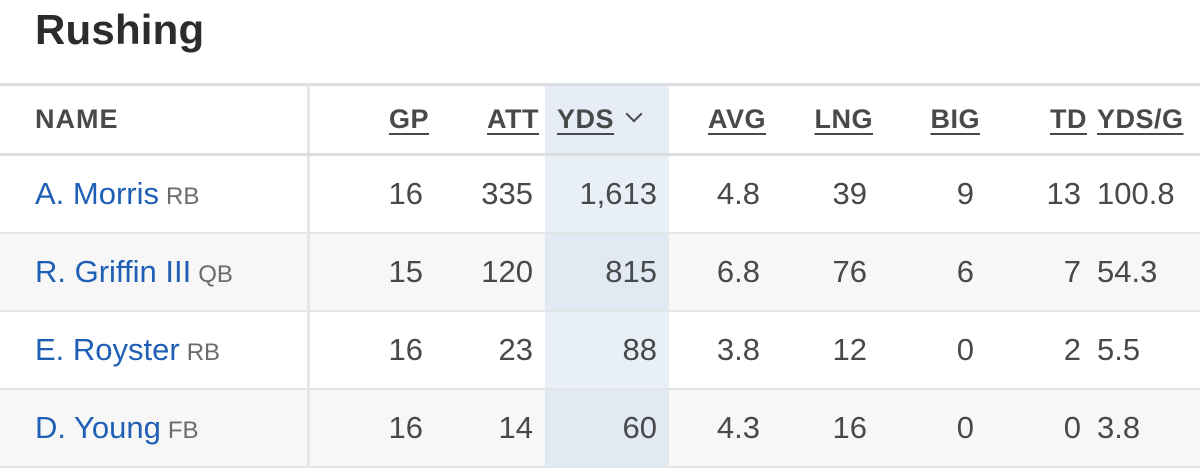 Image resolution: width=1200 pixels, height=473 pixels. I want to click on section-title: Rushing, so click(120, 29).